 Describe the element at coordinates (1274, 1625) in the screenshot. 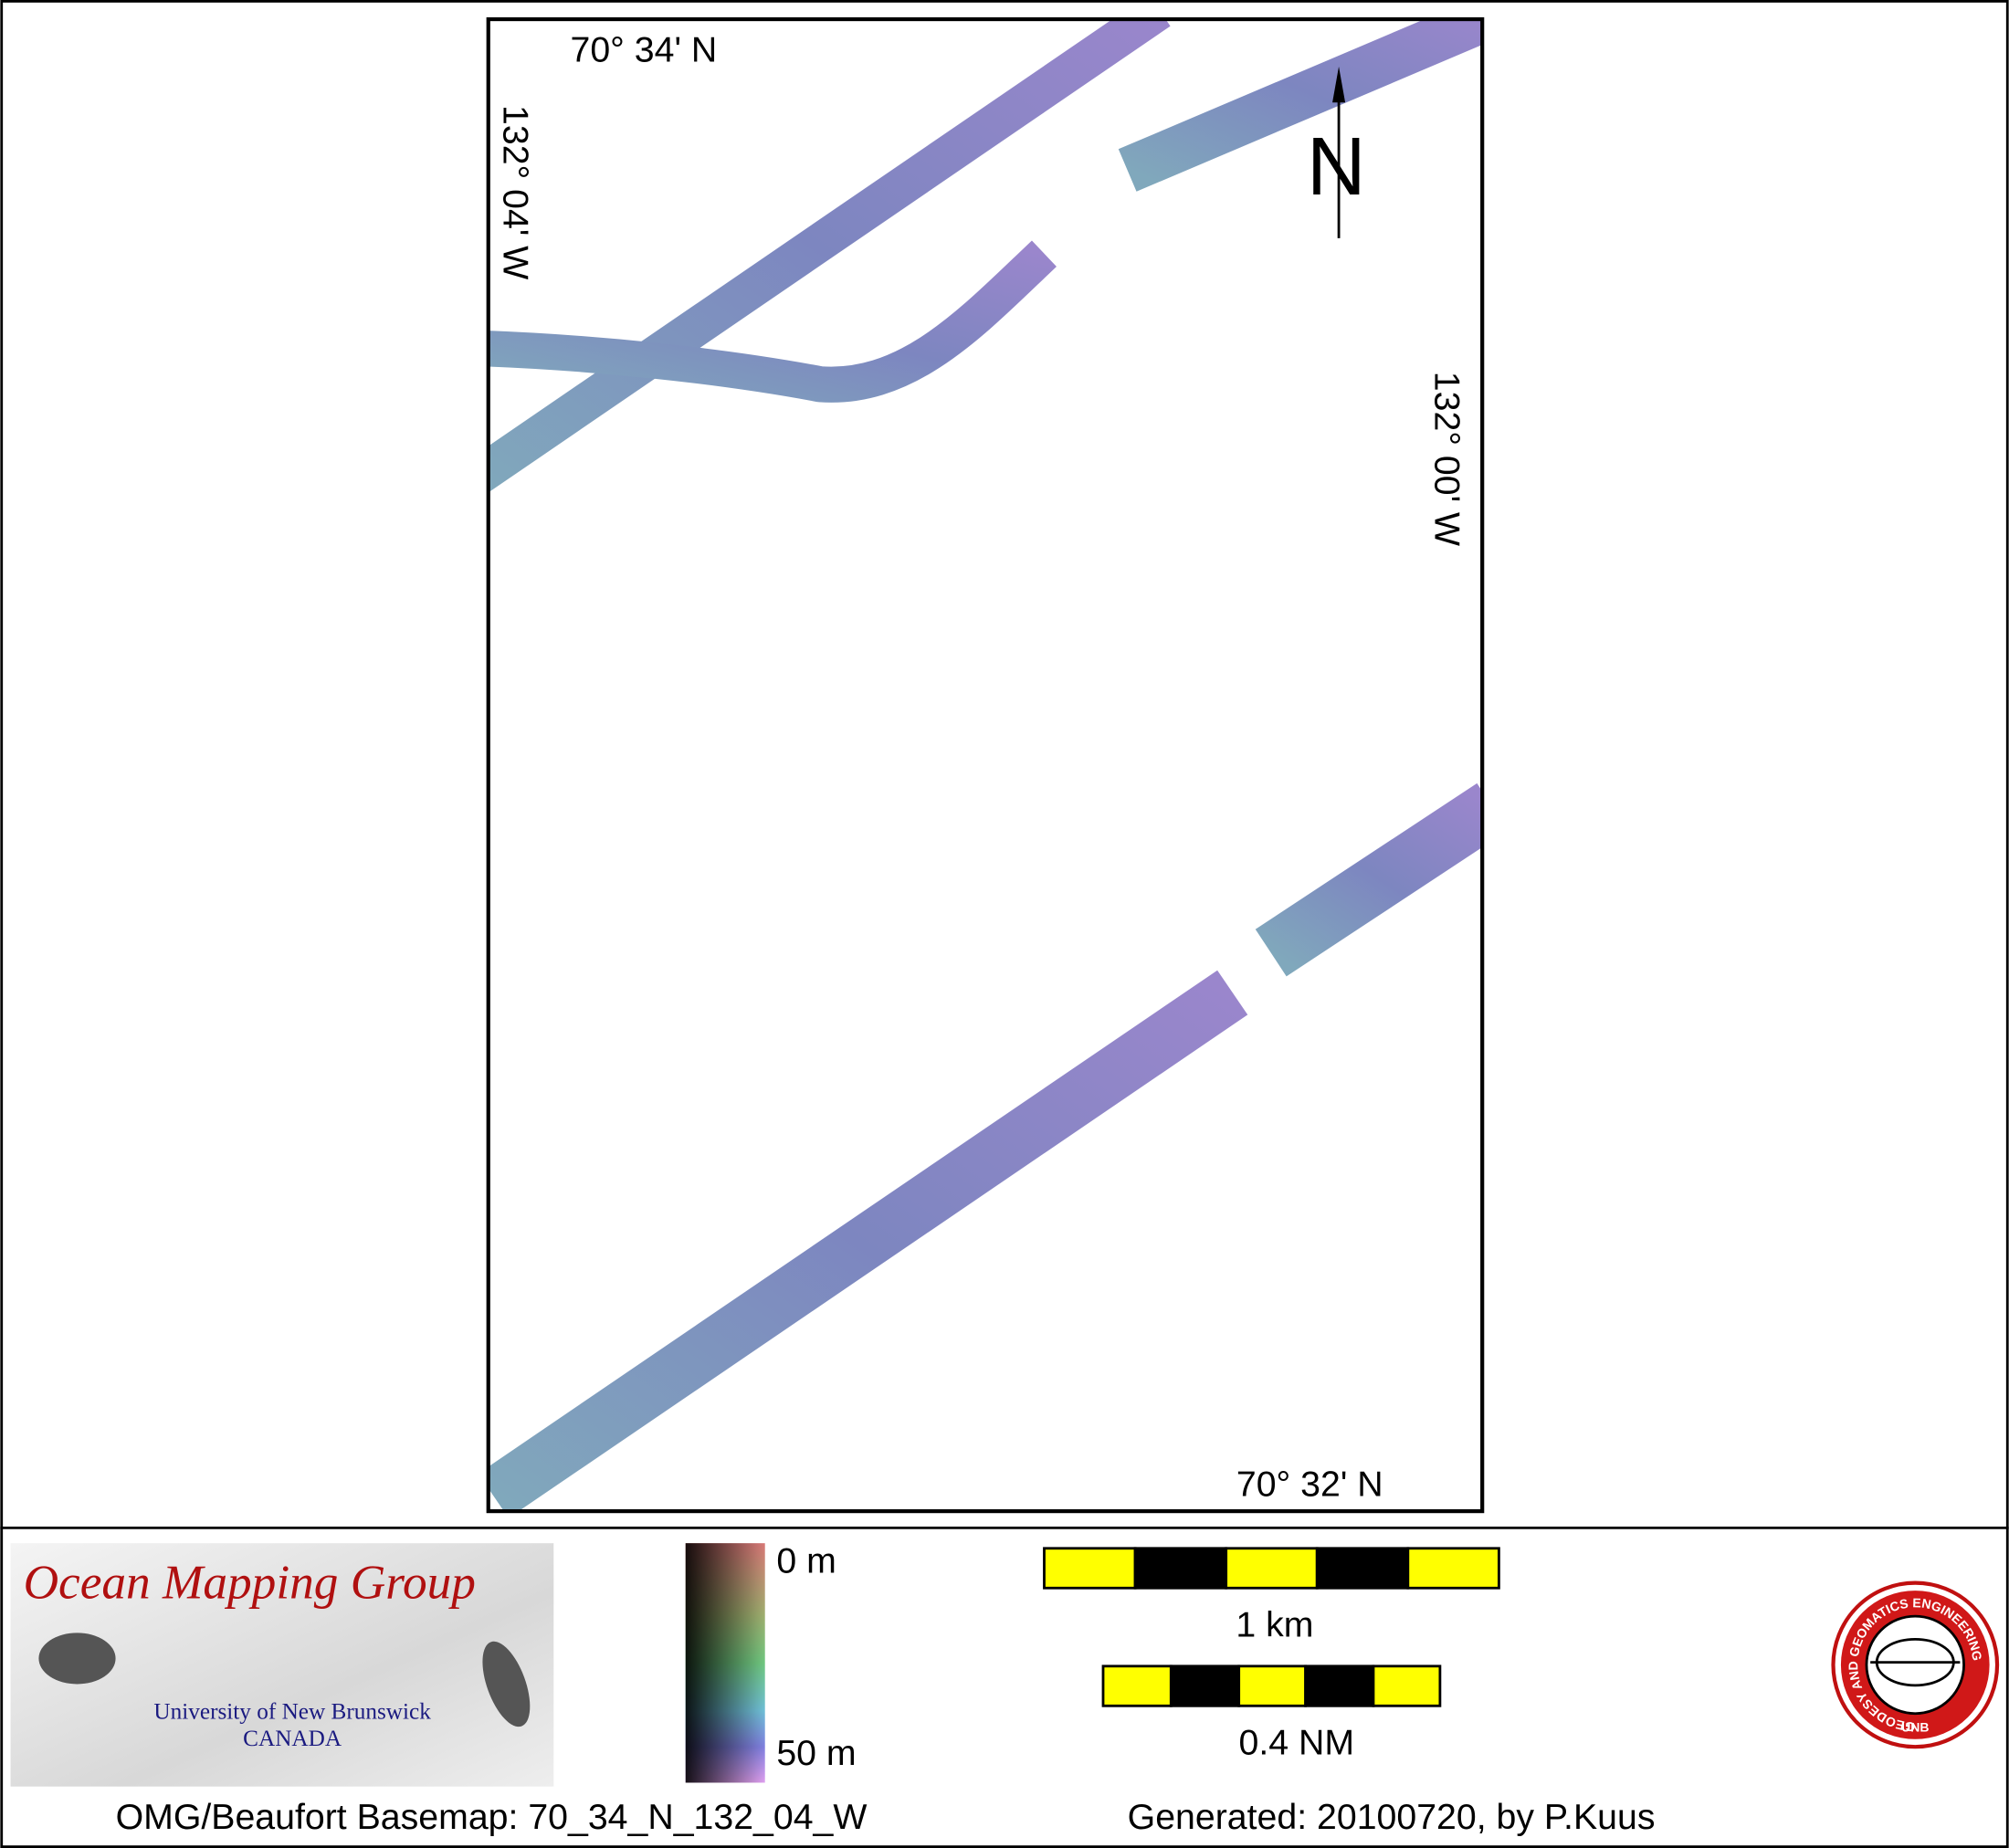

I see `scale-label: 1 km` at that location.